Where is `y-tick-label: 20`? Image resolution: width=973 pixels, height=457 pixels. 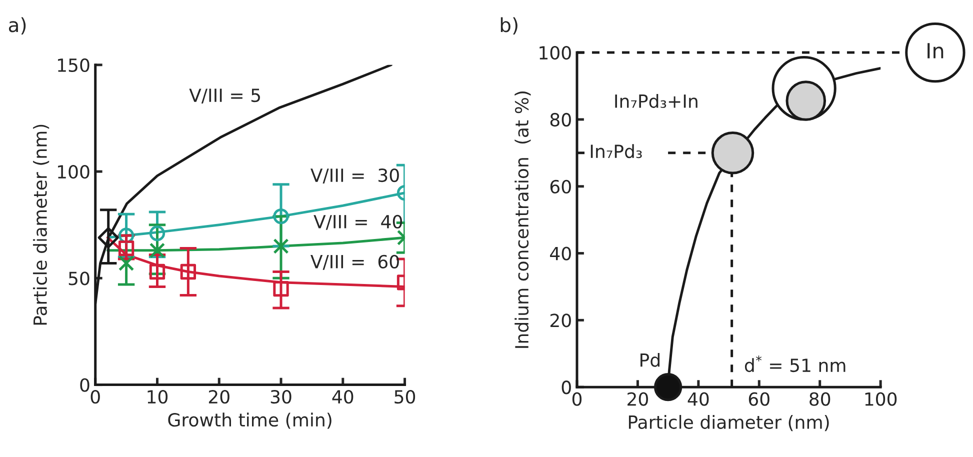 y-tick-label: 20 is located at coordinates (560, 321).